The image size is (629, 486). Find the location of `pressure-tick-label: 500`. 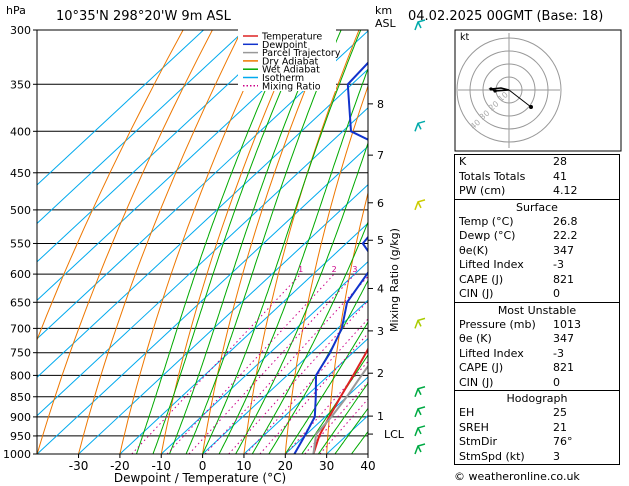

pressure-tick-label: 500 is located at coordinates (20, 210).